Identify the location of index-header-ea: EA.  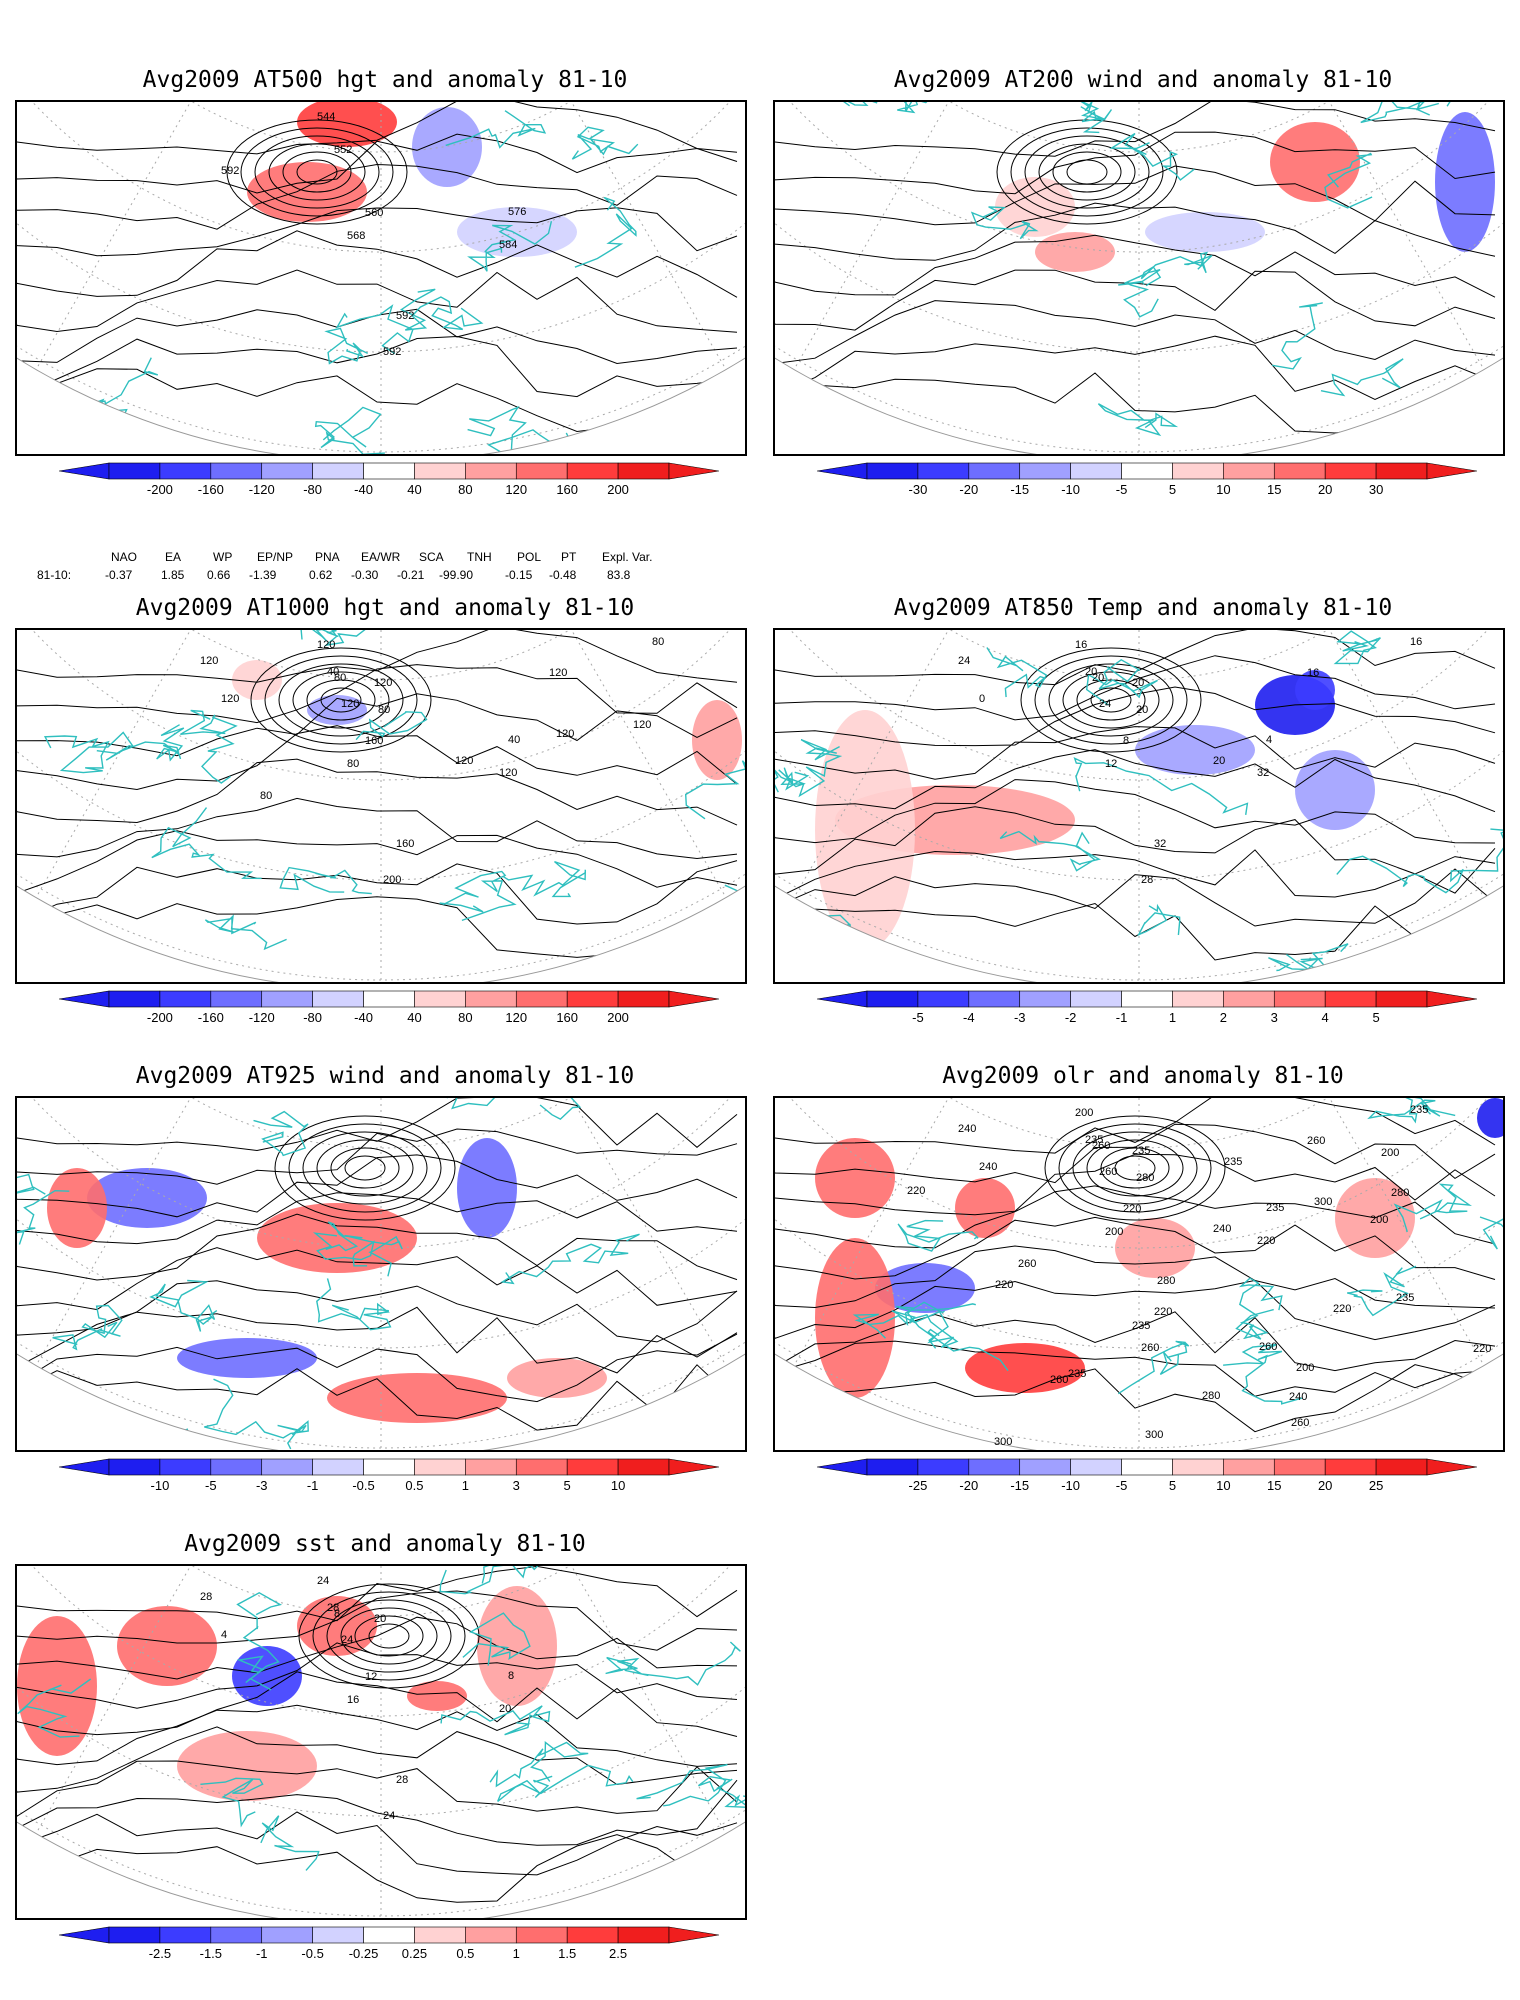
(173, 557).